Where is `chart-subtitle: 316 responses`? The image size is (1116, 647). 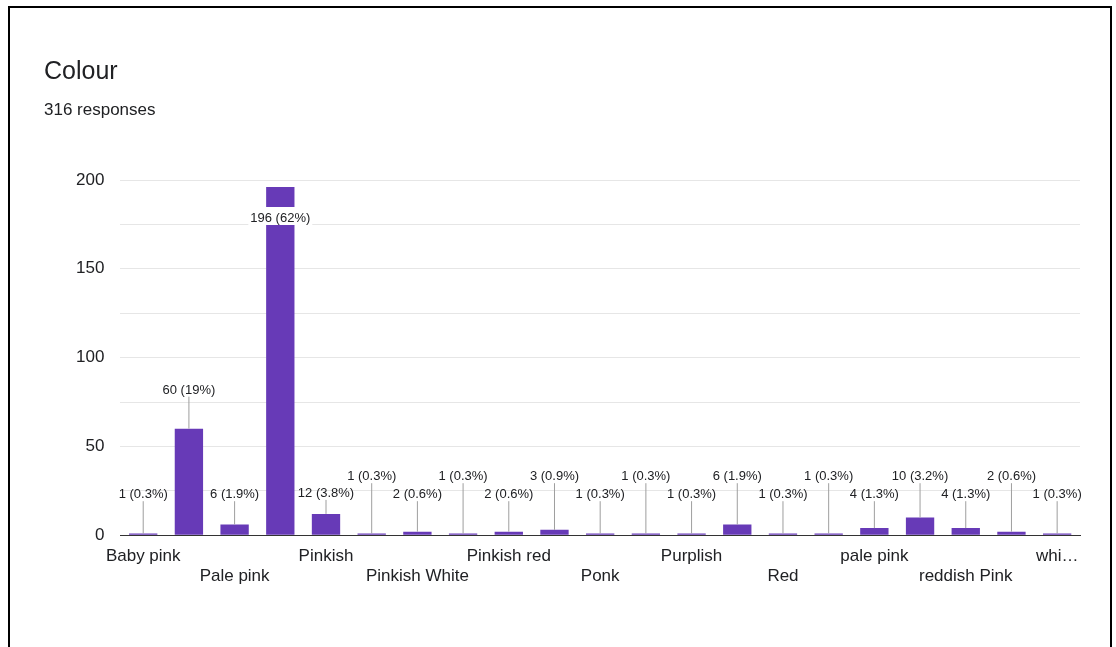 chart-subtitle: 316 responses is located at coordinates (100, 110).